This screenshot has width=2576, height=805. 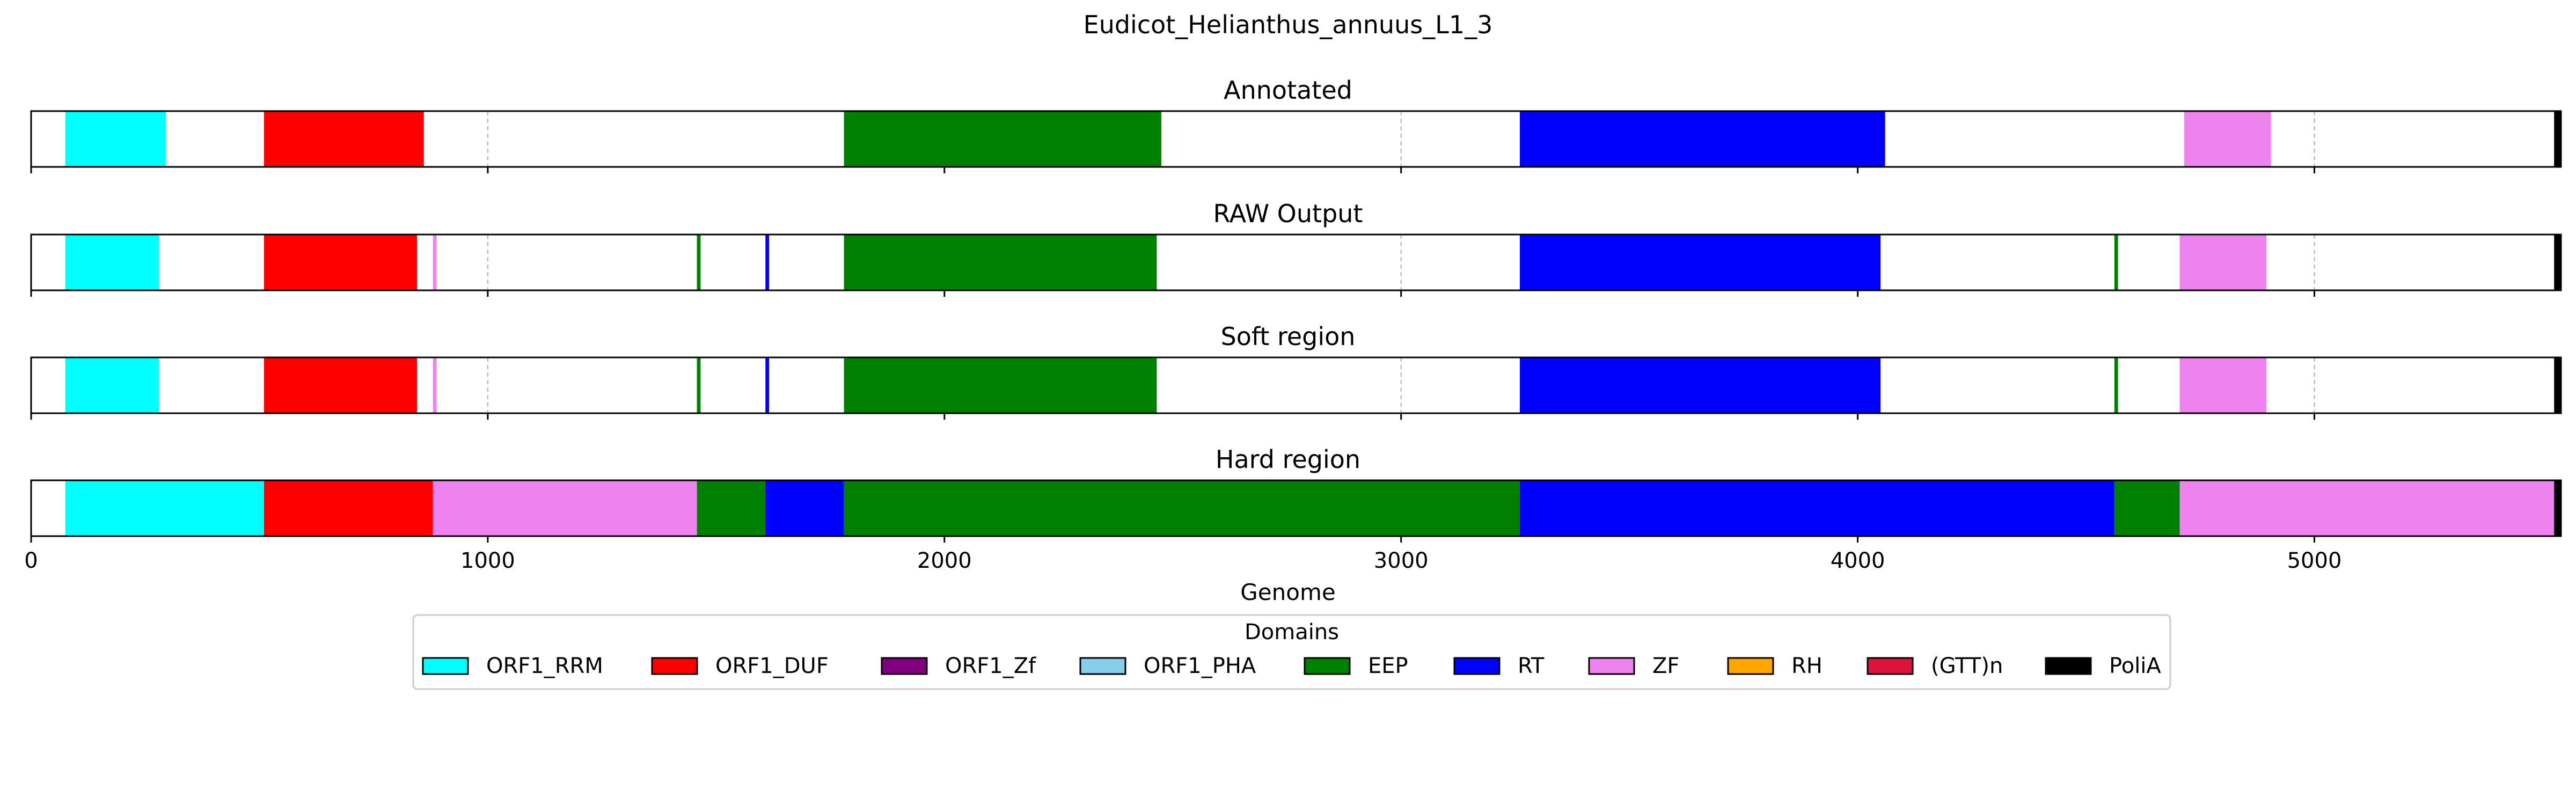 I want to click on legend-item--gtt-n: (GTT)n, so click(x=1935, y=666).